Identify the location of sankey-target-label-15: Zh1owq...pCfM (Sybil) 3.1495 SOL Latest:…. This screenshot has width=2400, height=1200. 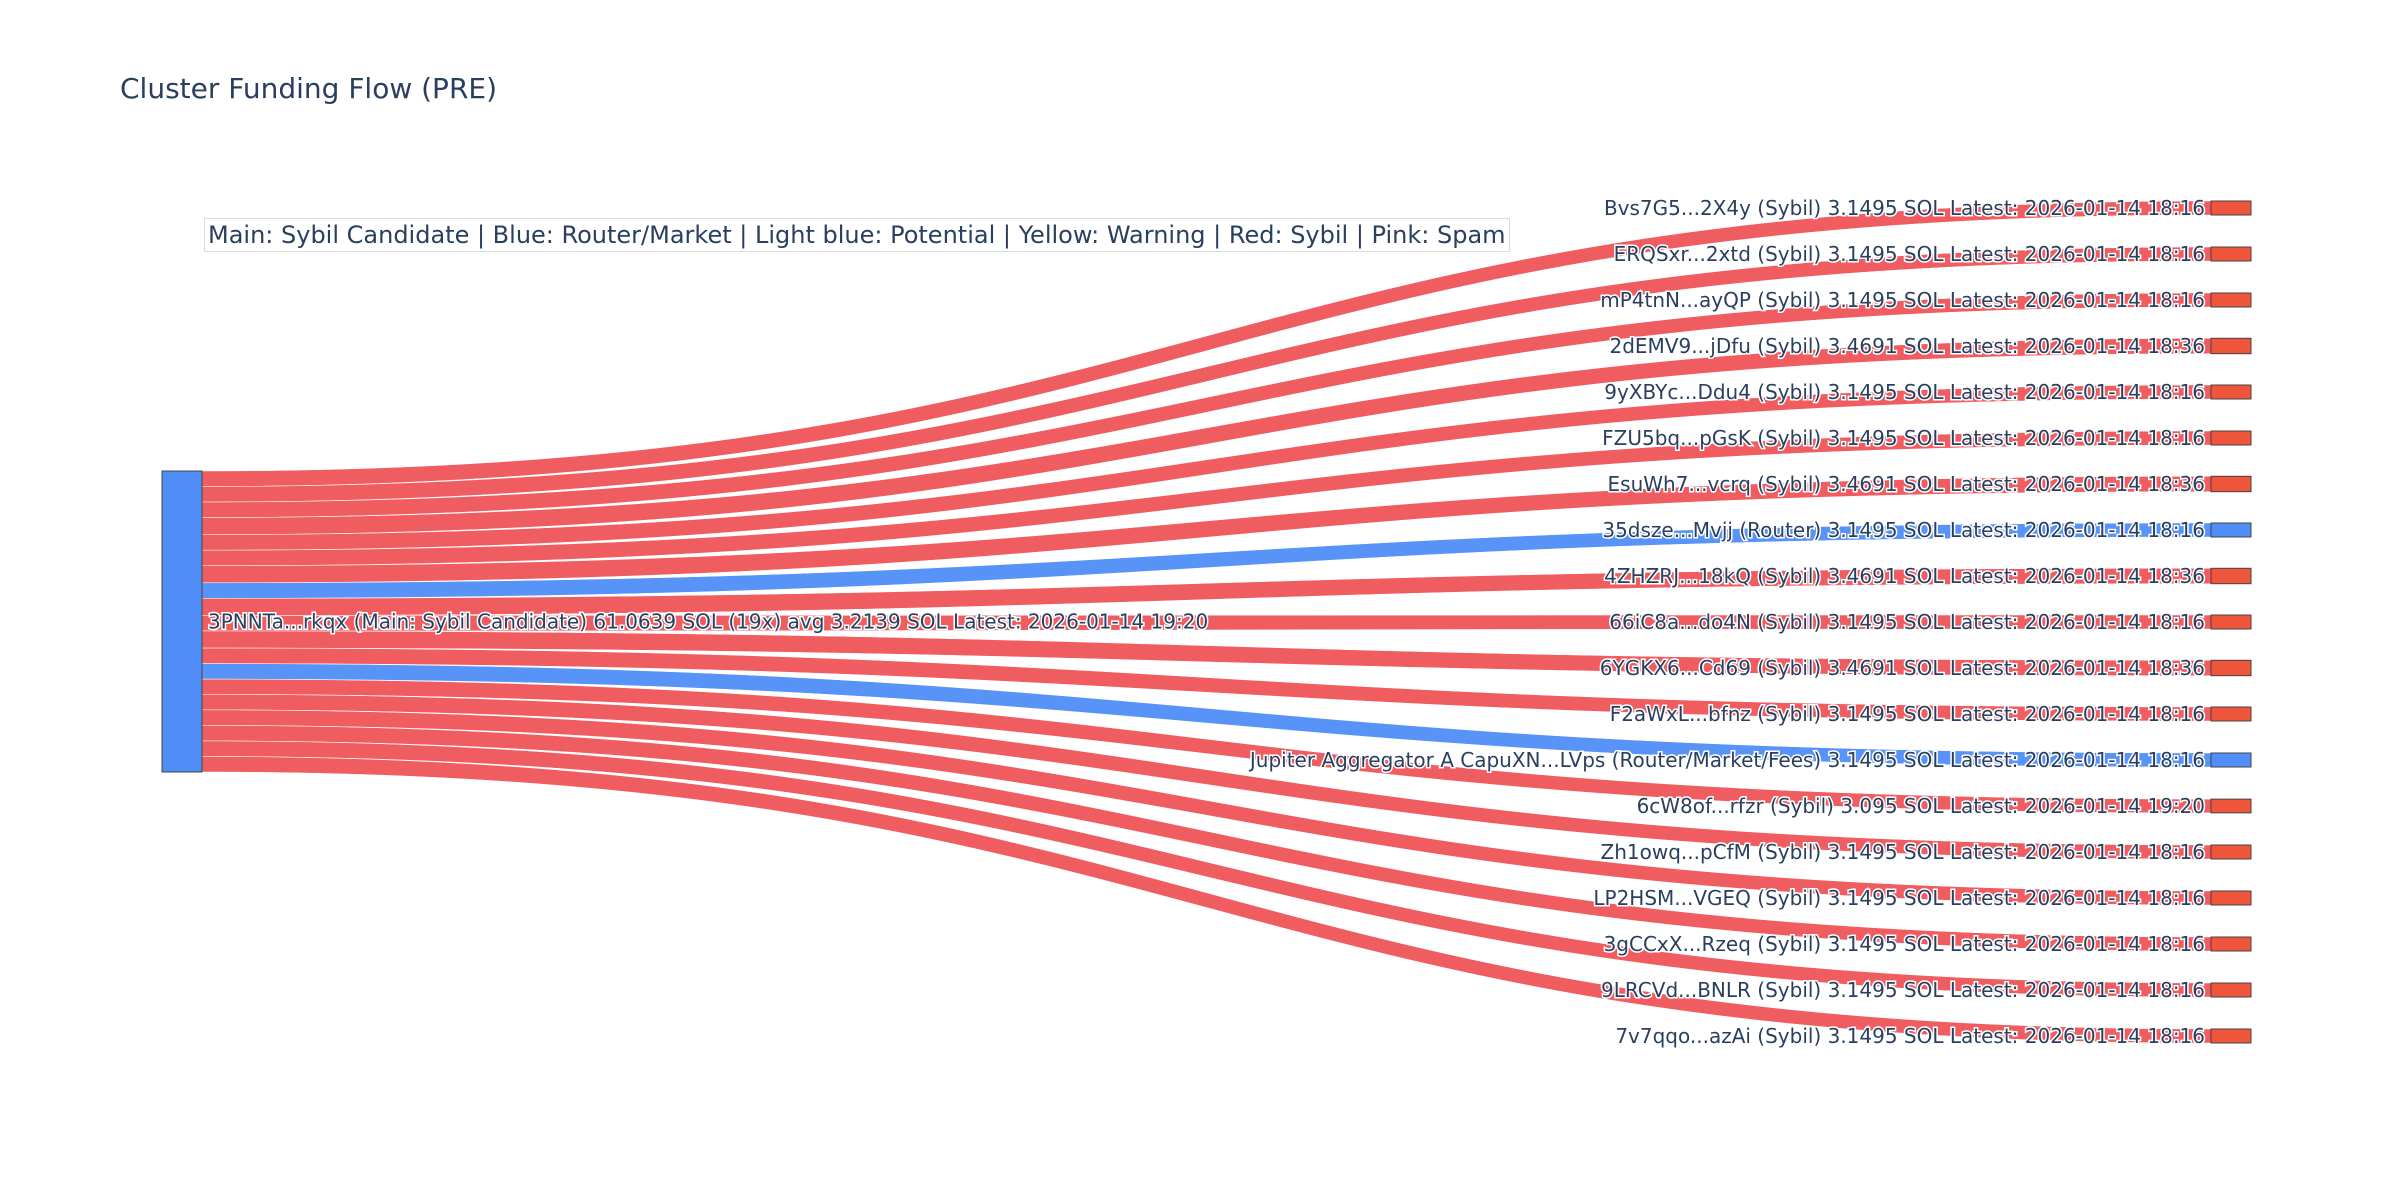
(1903, 852).